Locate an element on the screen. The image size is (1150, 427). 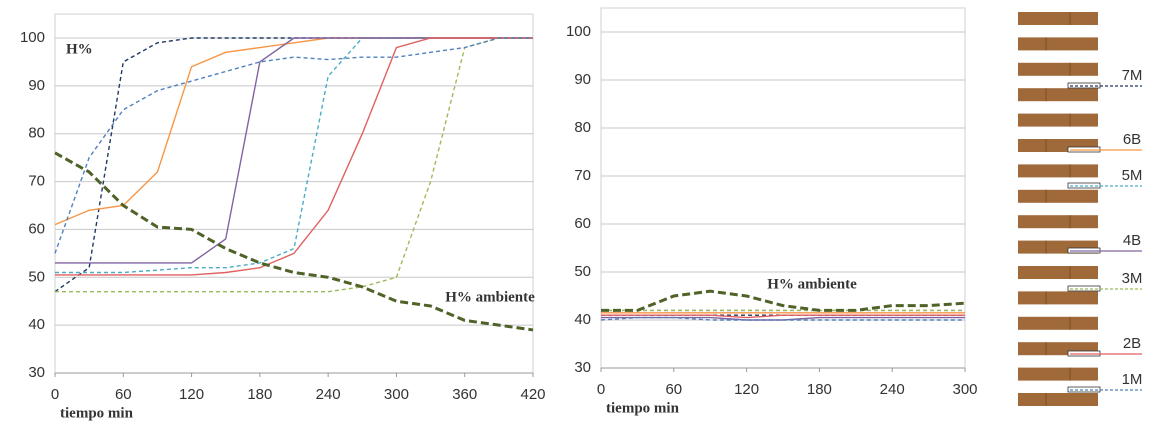
sensor-label: 2B is located at coordinates (1132, 343).